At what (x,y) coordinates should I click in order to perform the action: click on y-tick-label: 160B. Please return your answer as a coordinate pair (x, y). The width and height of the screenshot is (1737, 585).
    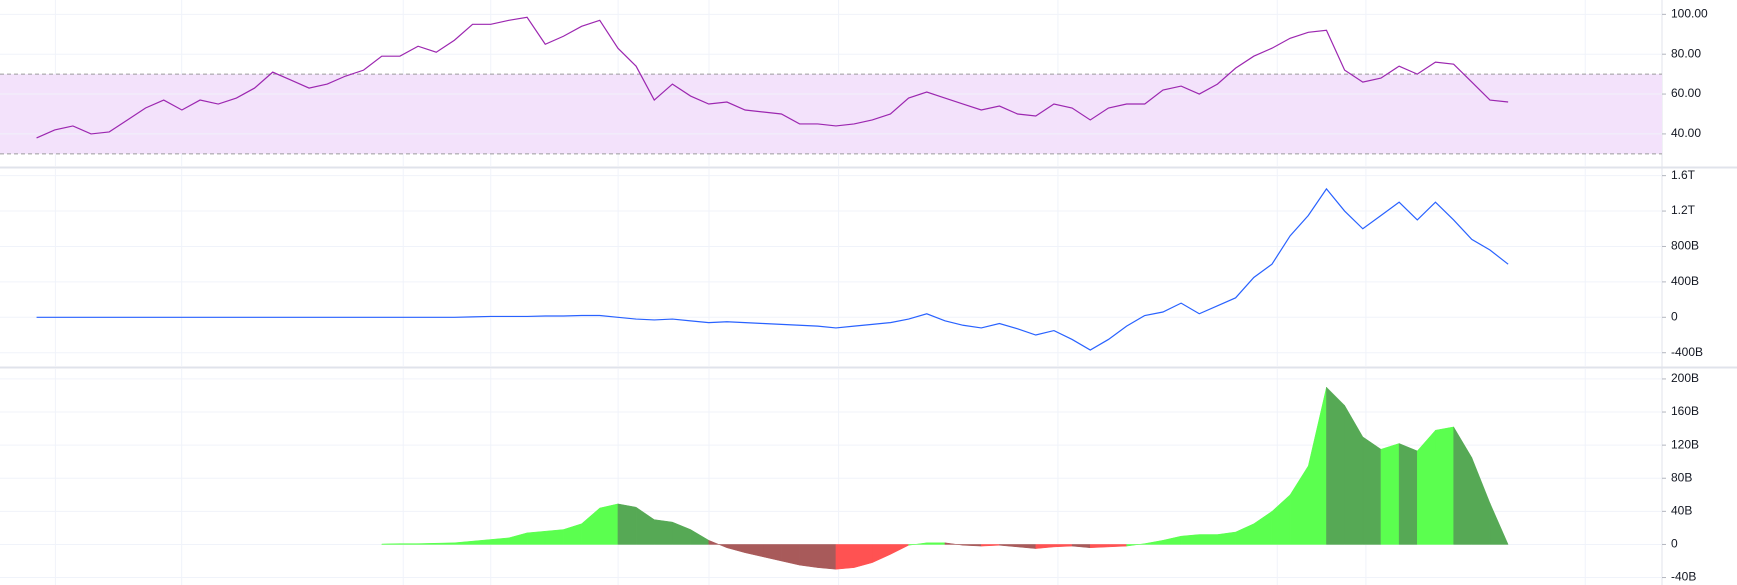
    Looking at the image, I should click on (1685, 411).